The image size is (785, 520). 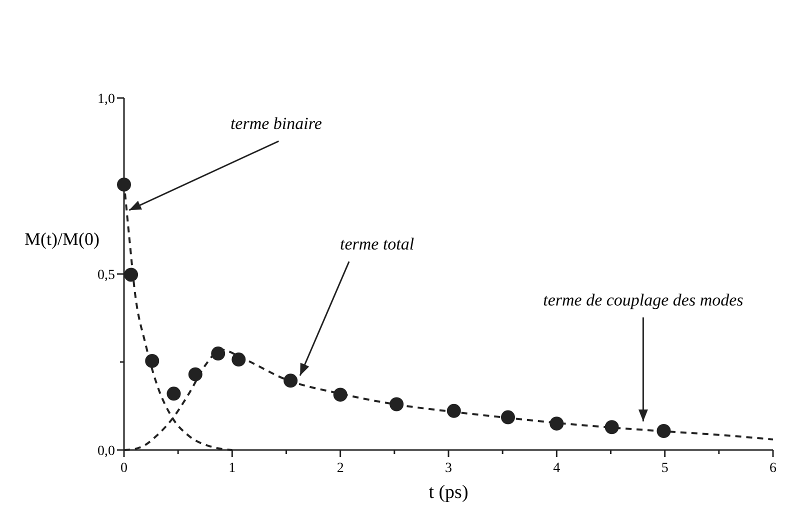 What do you see at coordinates (448, 468) in the screenshot?
I see `x-tick-label: 3` at bounding box center [448, 468].